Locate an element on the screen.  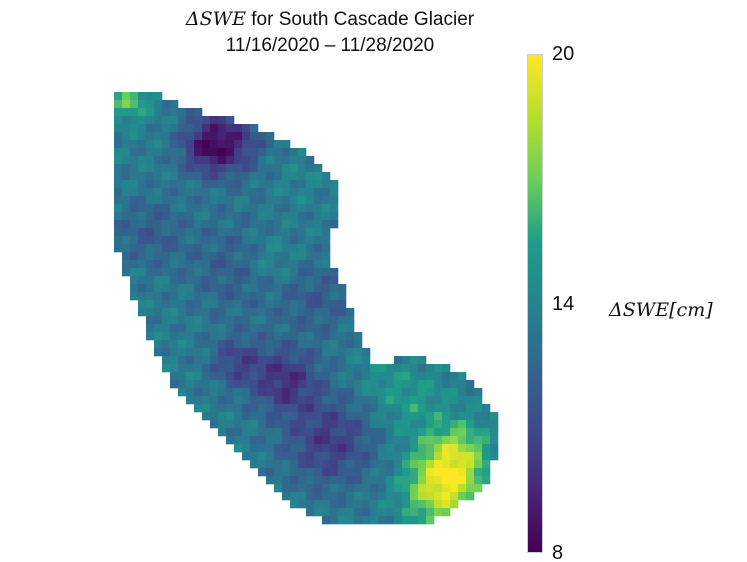
title-symbol: ΔSWE is located at coordinates (215, 19).